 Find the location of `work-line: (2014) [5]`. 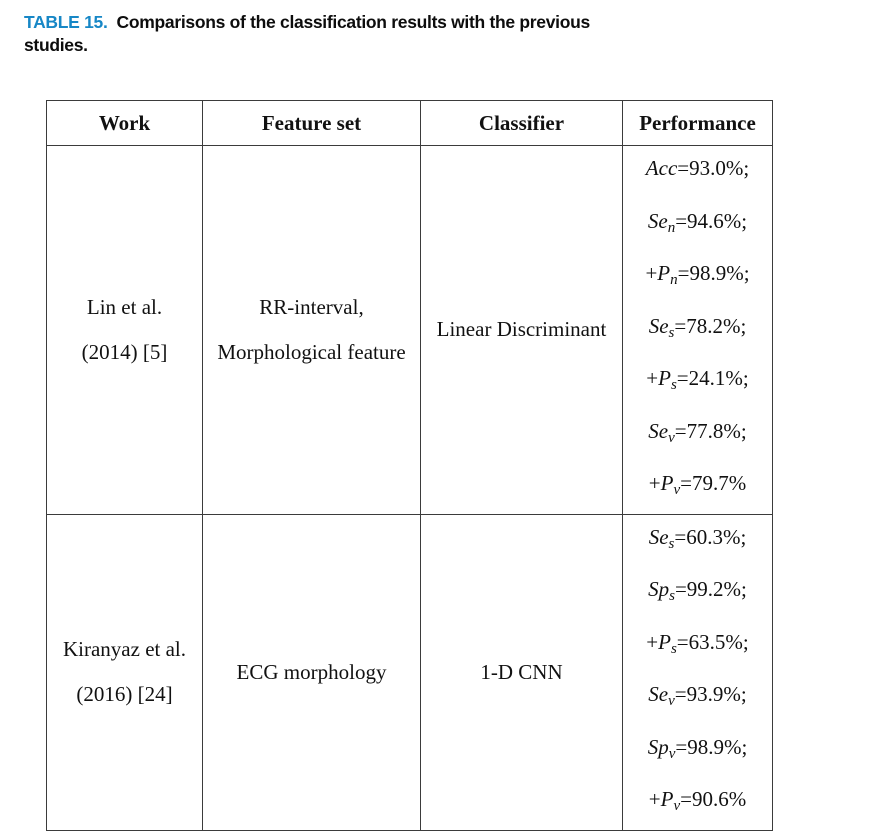

work-line: (2014) [5] is located at coordinates (124, 351).